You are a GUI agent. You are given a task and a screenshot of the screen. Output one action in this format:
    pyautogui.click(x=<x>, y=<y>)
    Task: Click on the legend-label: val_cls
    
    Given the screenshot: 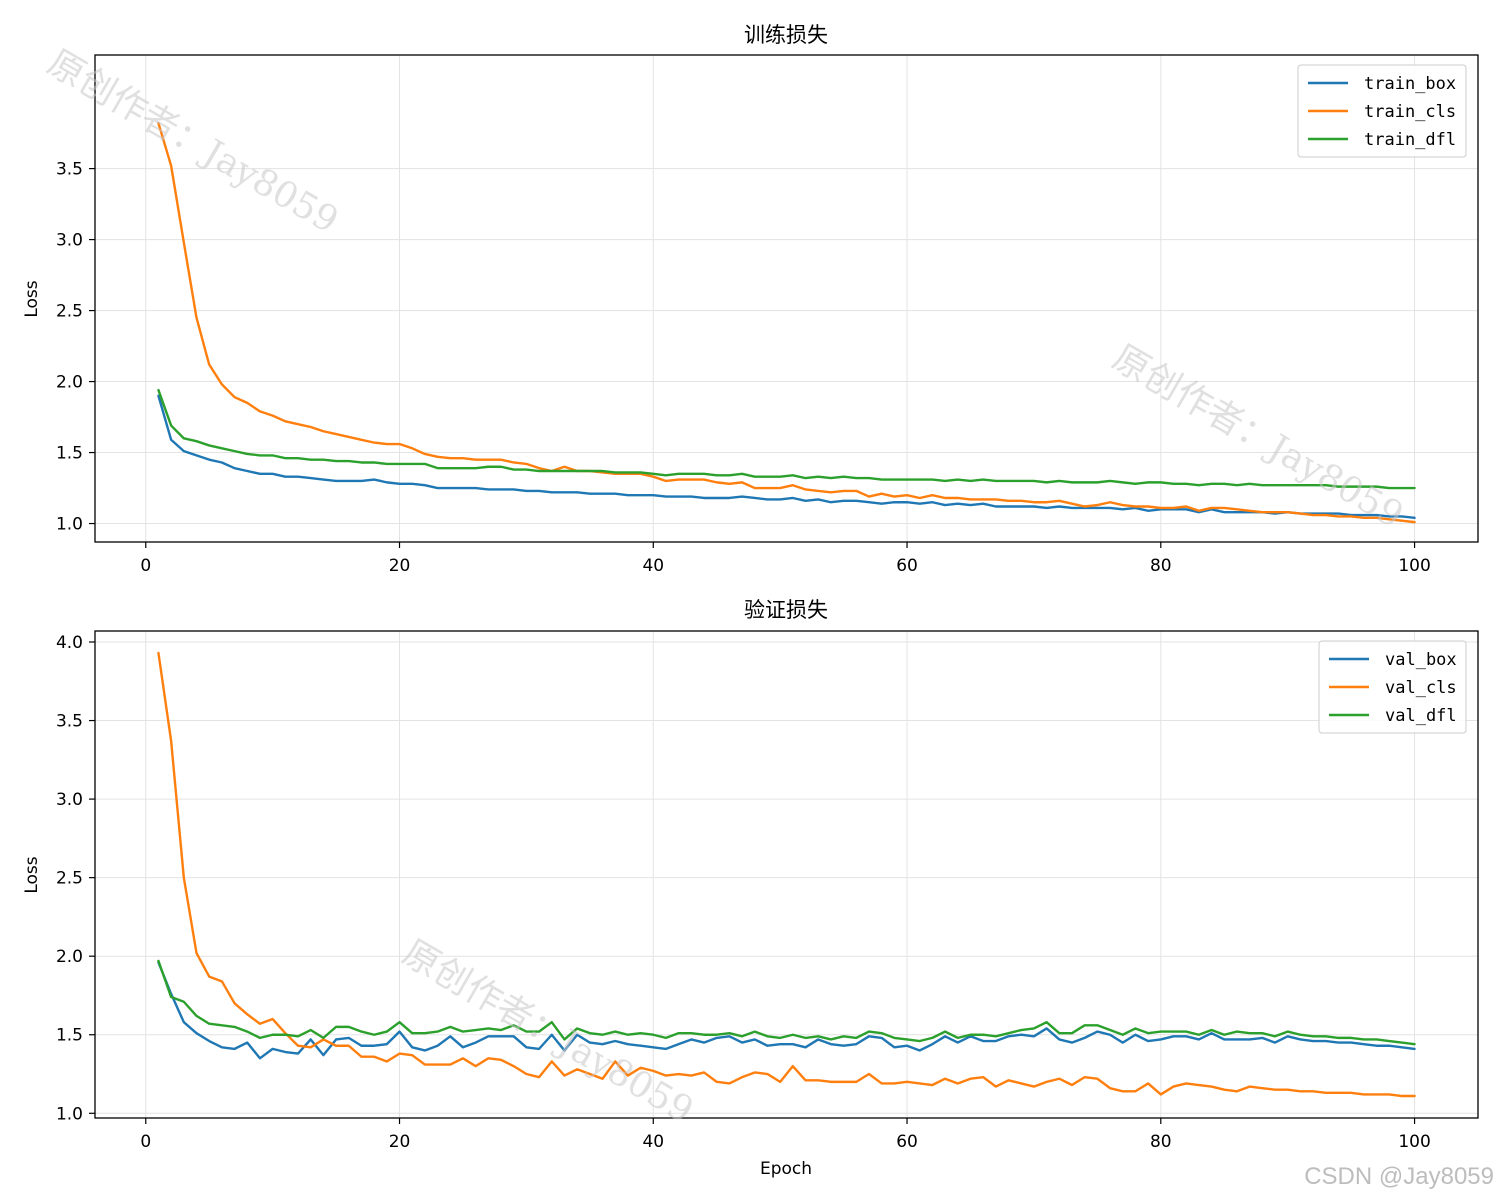 What is the action you would take?
    pyautogui.click(x=1421, y=688)
    